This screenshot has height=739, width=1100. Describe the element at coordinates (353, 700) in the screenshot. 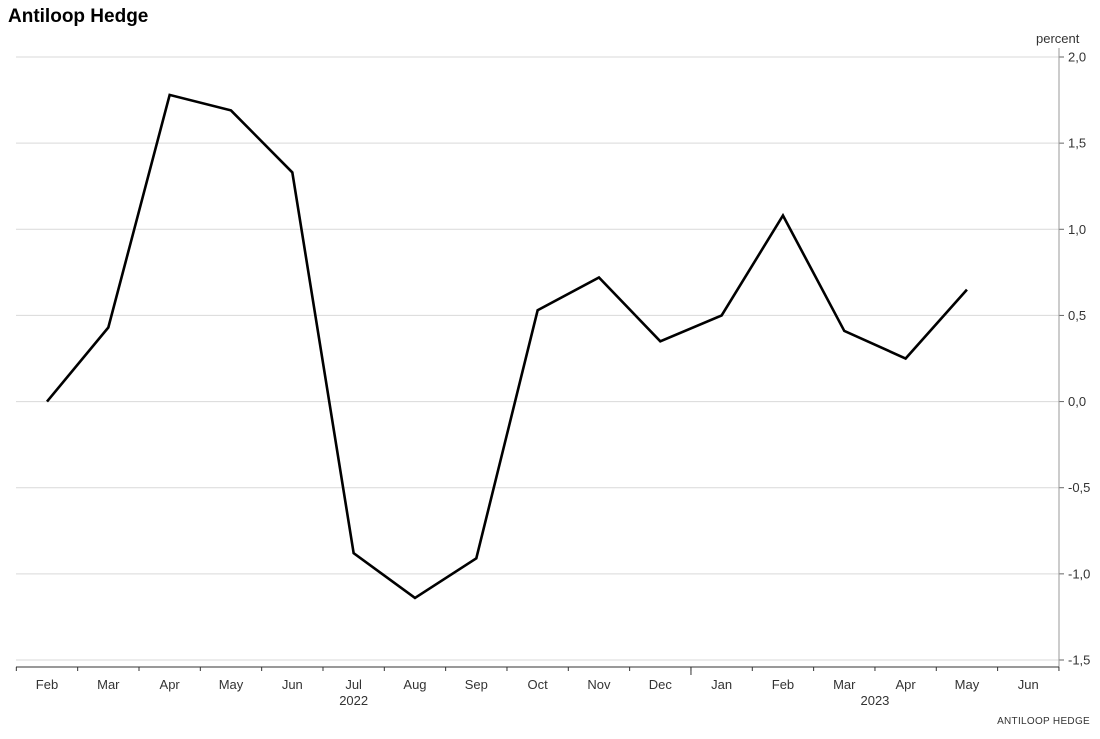

I see `year-label: 2022` at that location.